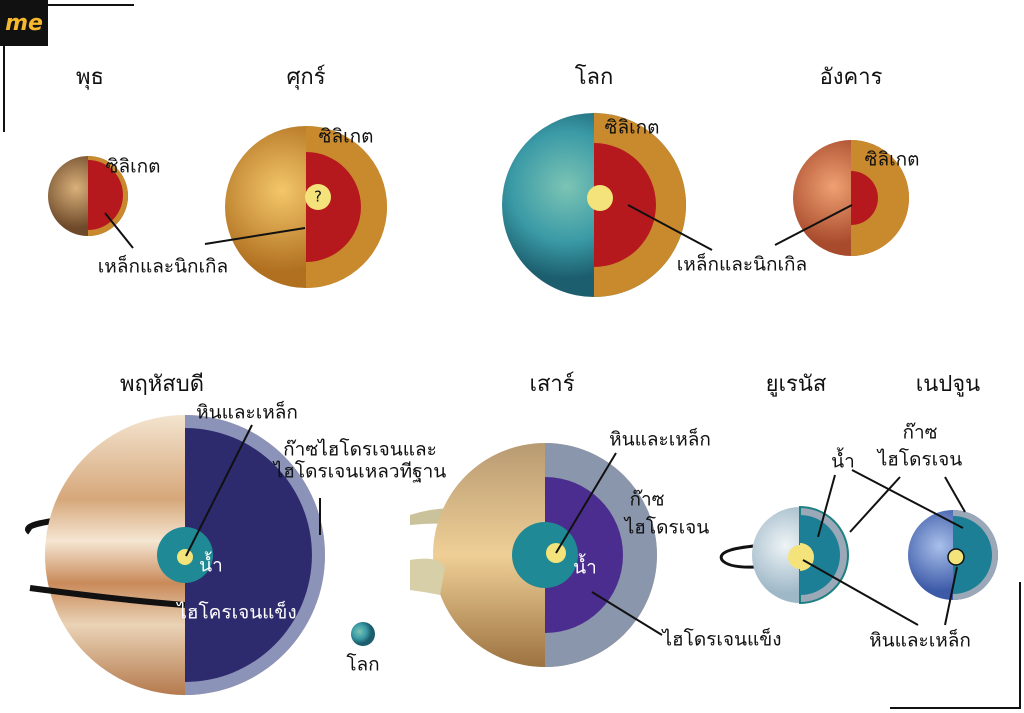  What do you see at coordinates (796, 384) in the screenshot?
I see `planet-name: ยูเรนัส` at bounding box center [796, 384].